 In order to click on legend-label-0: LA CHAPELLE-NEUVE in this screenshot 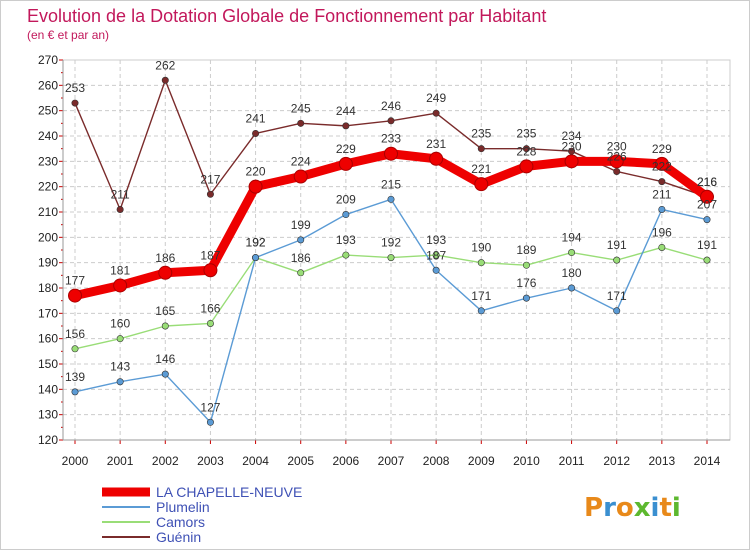, I will do `click(229, 492)`.